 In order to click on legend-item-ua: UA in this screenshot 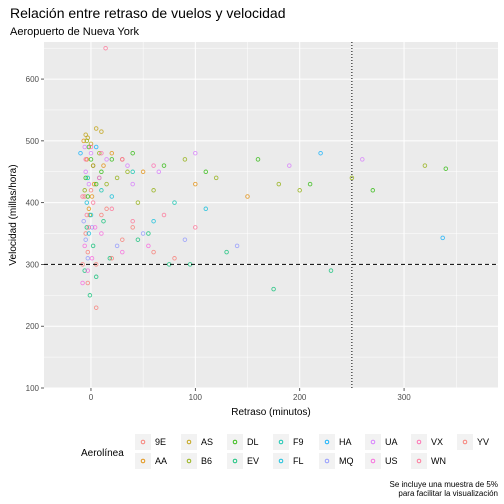, I will do `click(381, 442)`.